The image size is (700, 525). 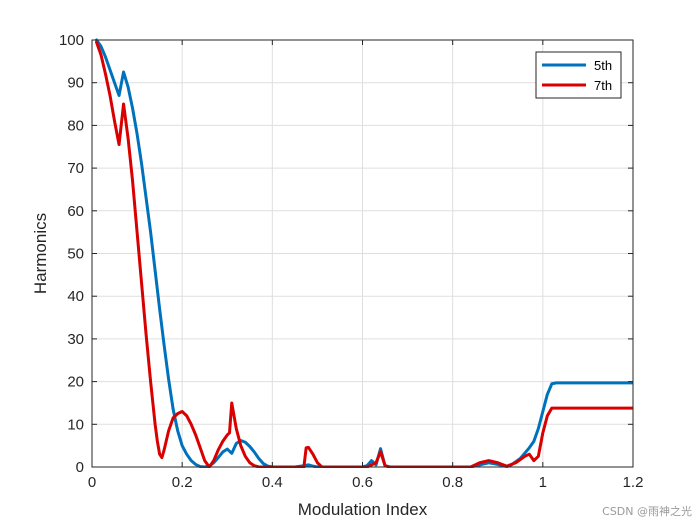 I want to click on x-tick-label: 1.2, so click(x=633, y=482).